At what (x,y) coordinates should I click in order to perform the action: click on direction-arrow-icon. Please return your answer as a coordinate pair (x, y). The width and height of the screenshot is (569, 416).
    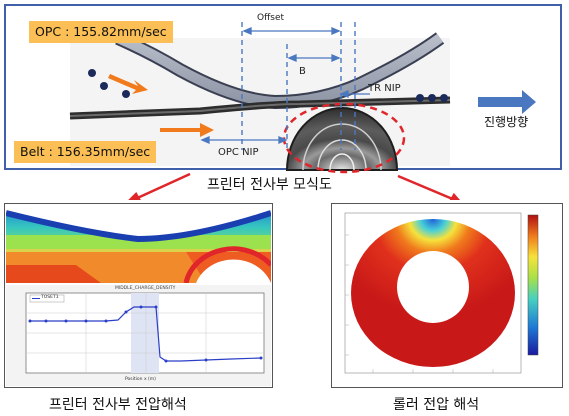
    Looking at the image, I should click on (507, 102).